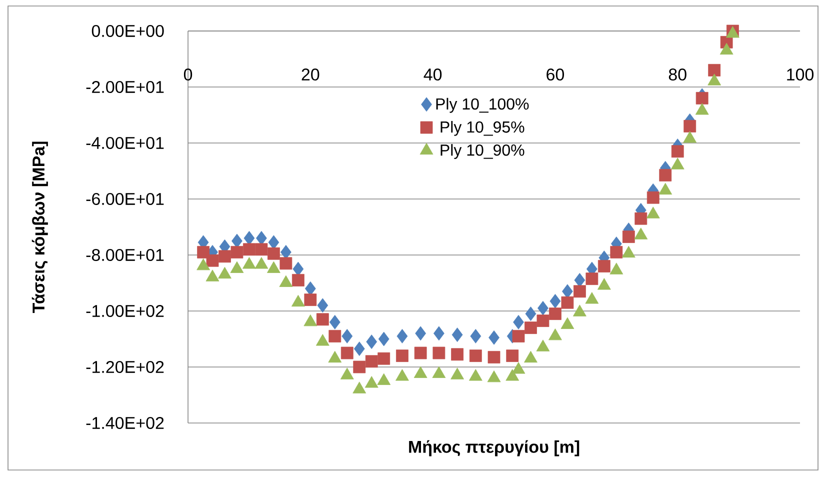 The height and width of the screenshot is (477, 824). What do you see at coordinates (482, 128) in the screenshot?
I see `legend-label: Ply 10_95%` at bounding box center [482, 128].